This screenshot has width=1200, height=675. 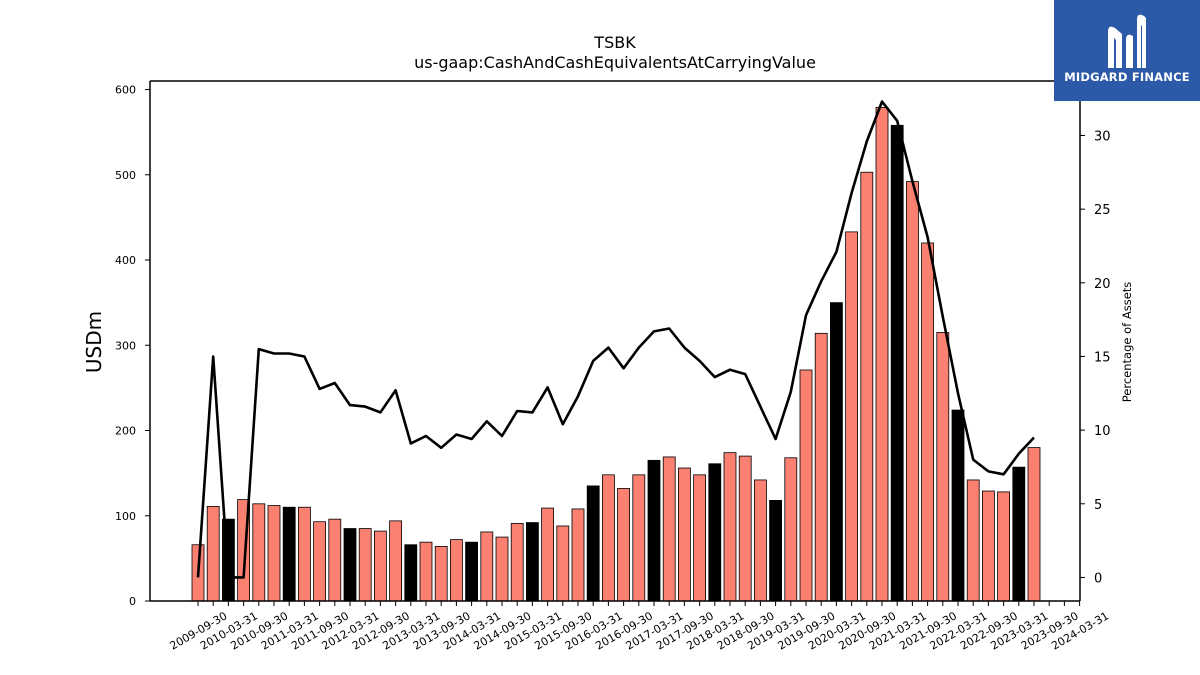 I want to click on y-tick-label: 300, so click(x=125, y=345).